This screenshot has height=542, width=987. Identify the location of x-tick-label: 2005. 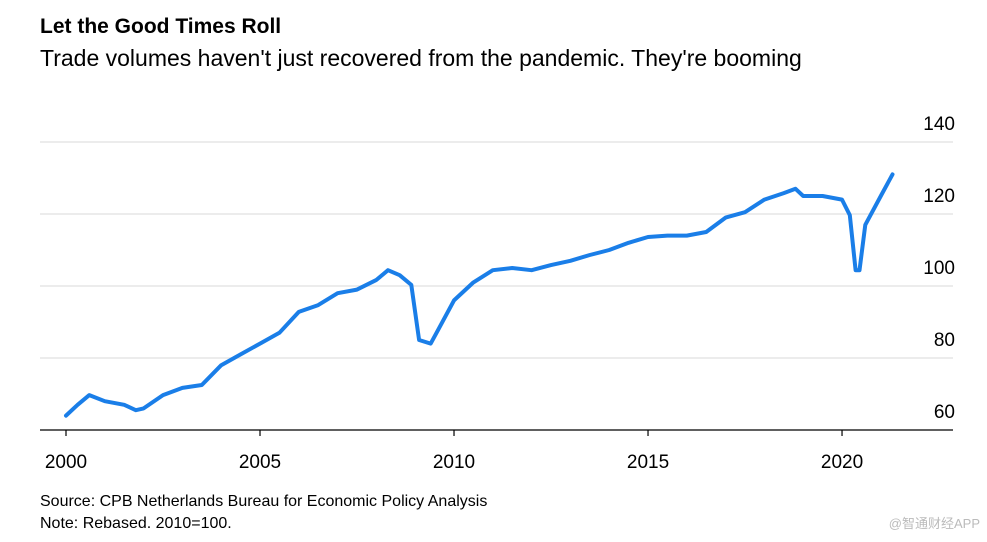
(260, 462).